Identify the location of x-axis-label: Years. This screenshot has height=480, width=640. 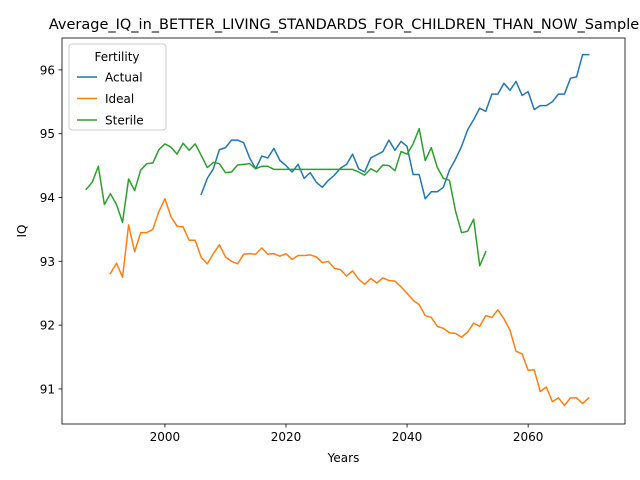
(343, 458).